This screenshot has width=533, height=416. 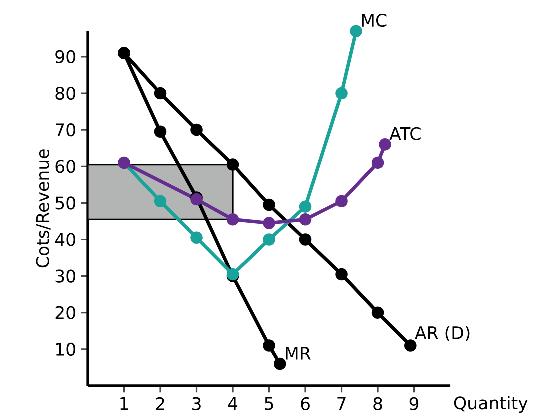 What do you see at coordinates (269, 404) in the screenshot?
I see `x-tick-label: 5` at bounding box center [269, 404].